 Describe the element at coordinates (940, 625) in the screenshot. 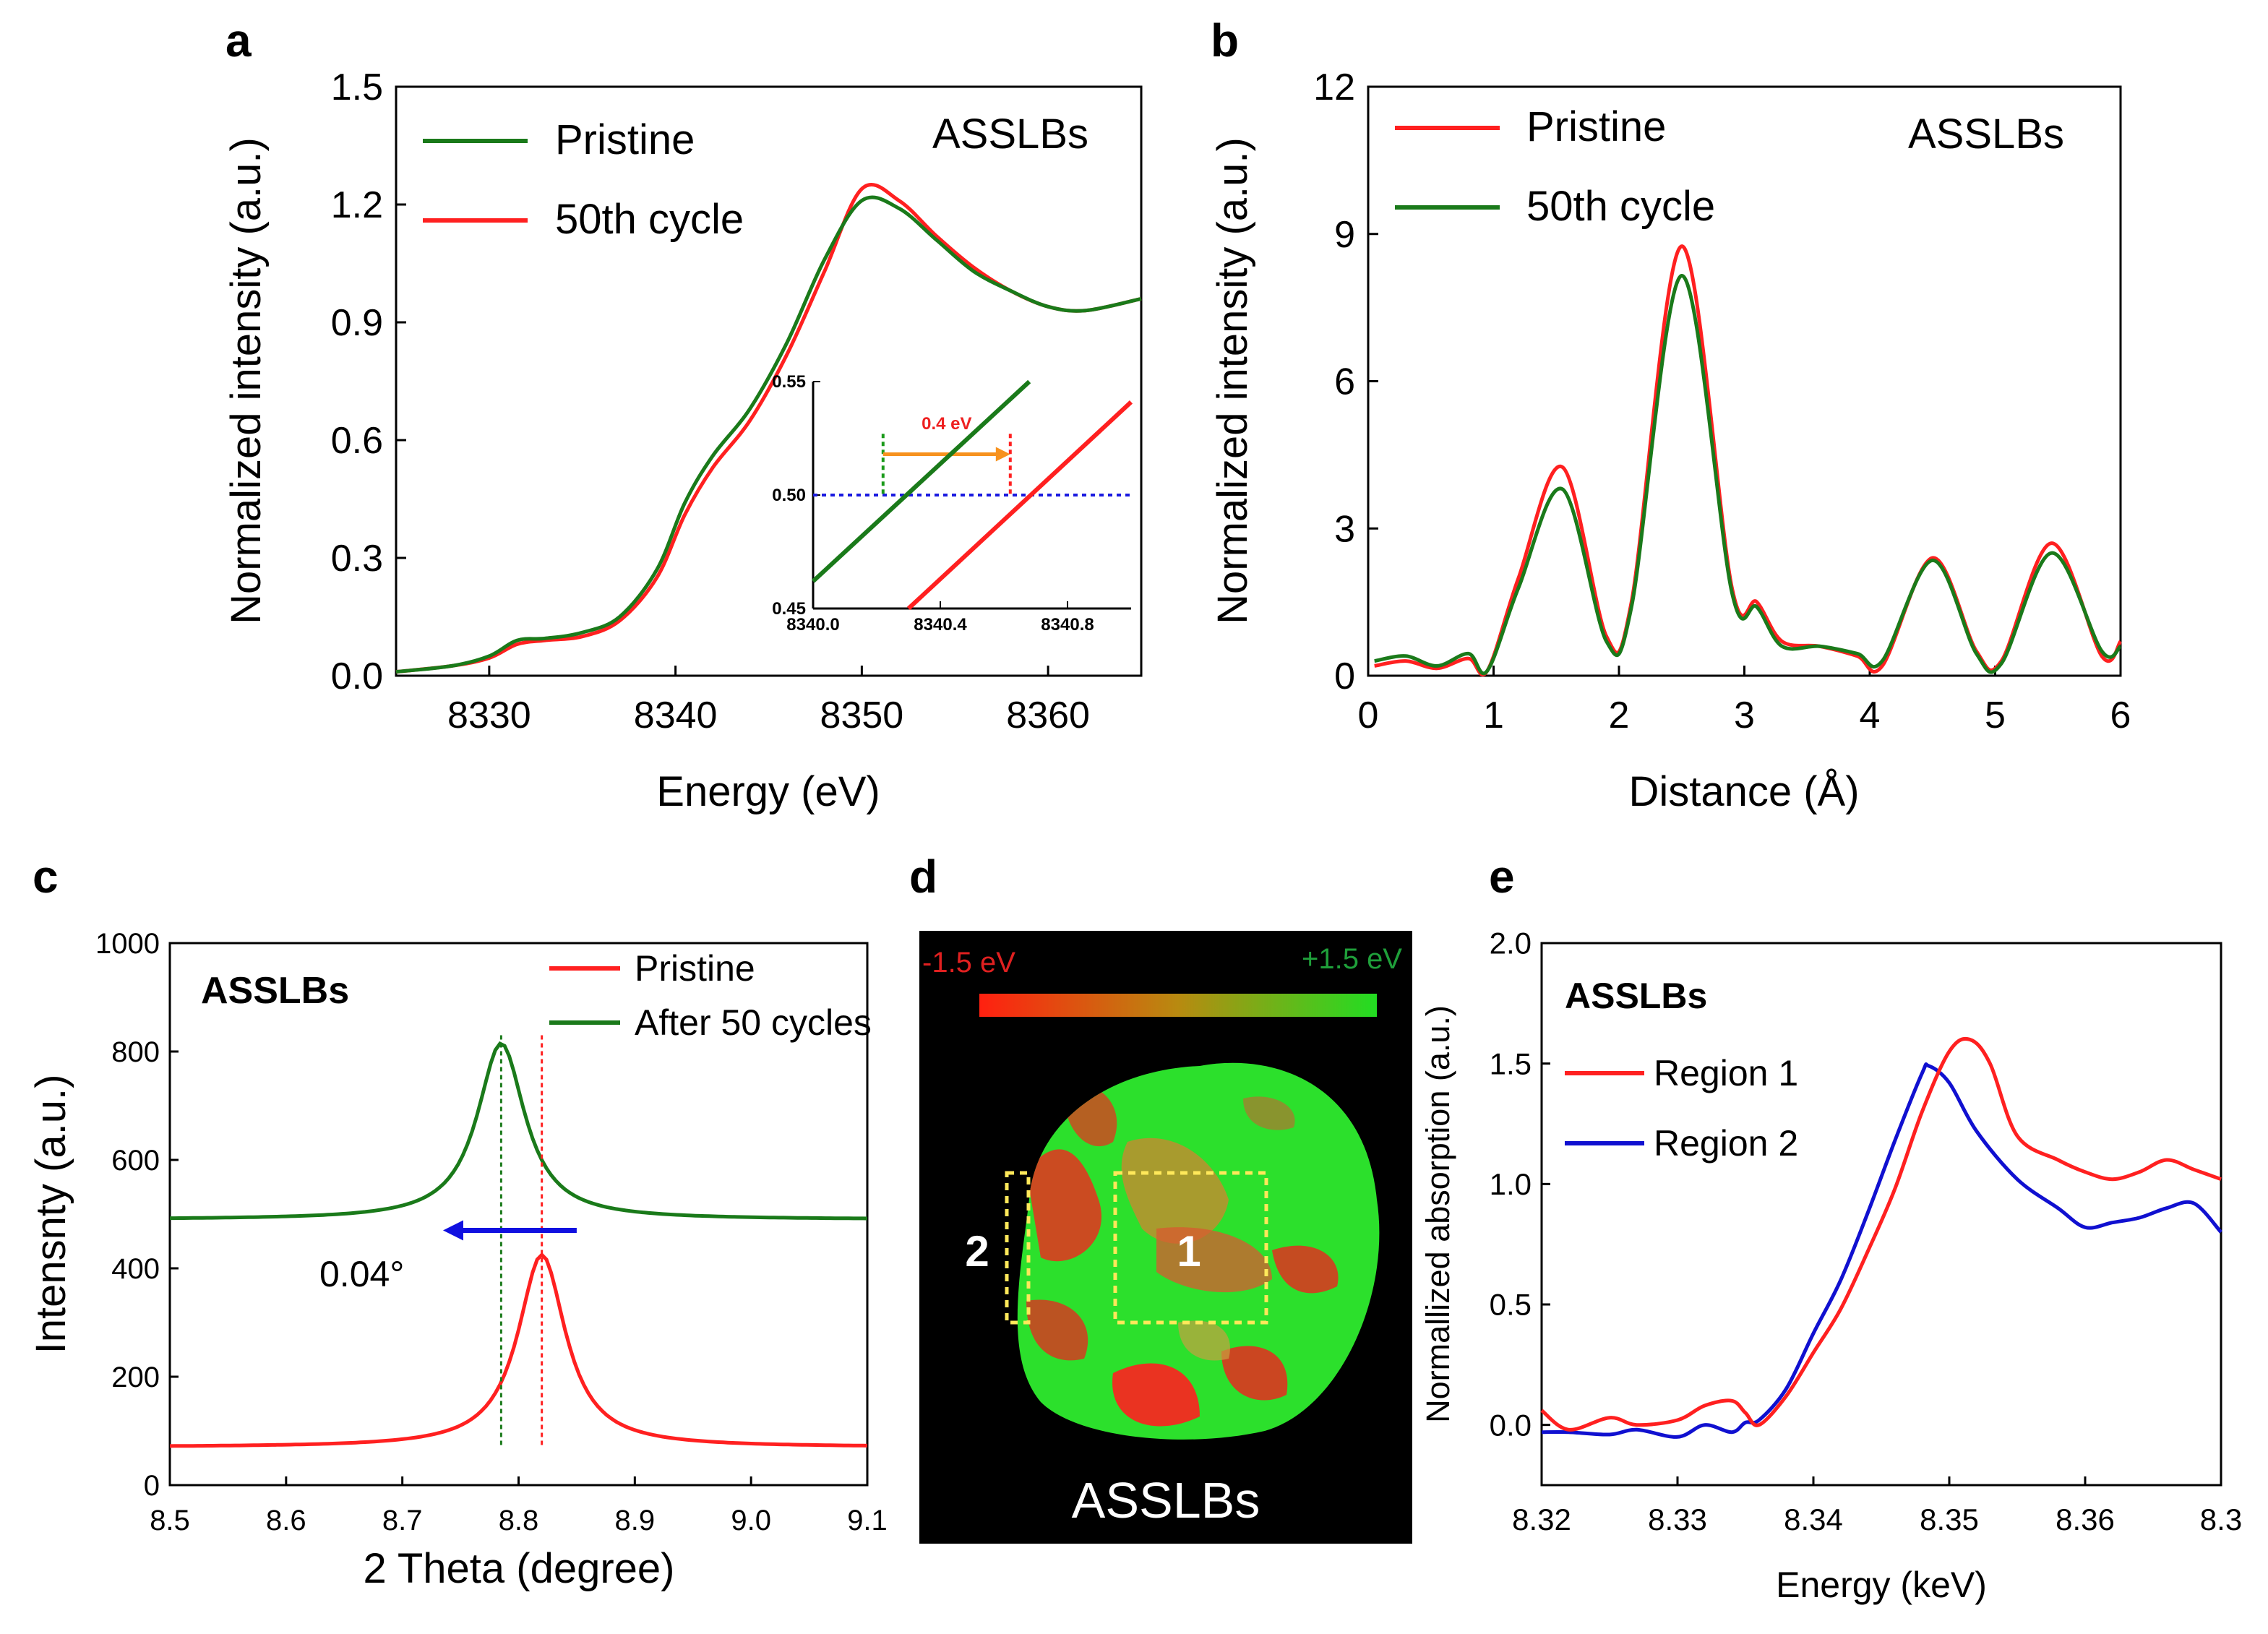

I see `inset-xtick-label: 8340.4` at that location.